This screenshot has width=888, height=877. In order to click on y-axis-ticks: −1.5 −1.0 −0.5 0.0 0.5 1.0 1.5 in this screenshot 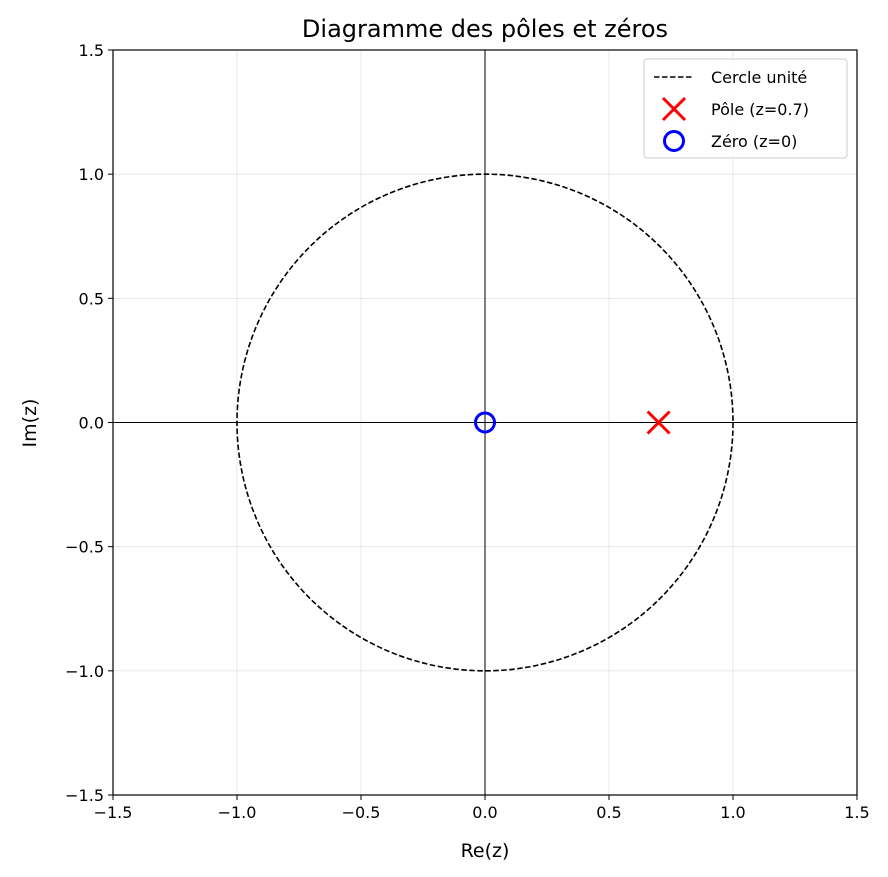, I will do `click(89, 423)`.